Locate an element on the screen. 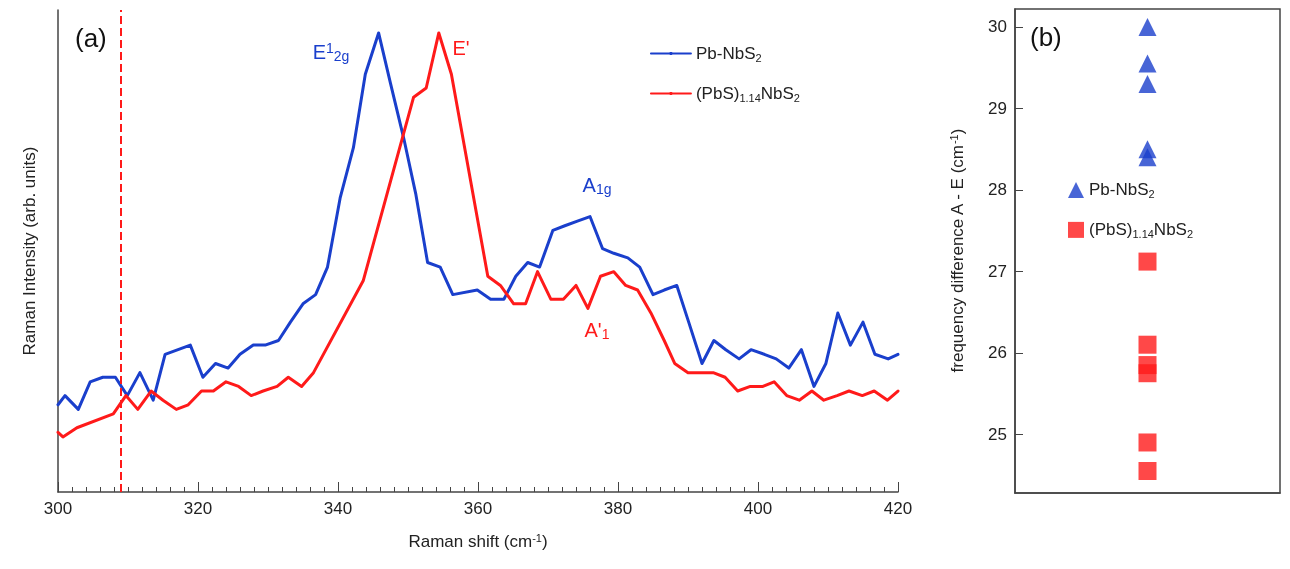 The width and height of the screenshot is (1290, 569). chart-title: (a) is located at coordinates (91, 38).